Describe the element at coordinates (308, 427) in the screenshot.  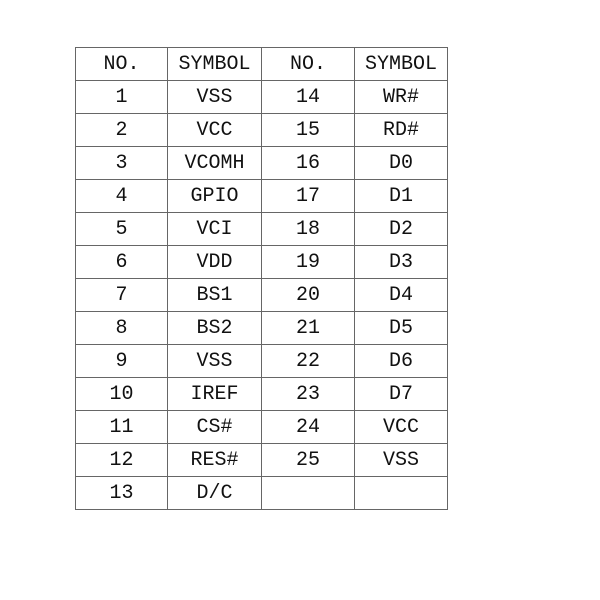
I see `pin-number: 24` at that location.